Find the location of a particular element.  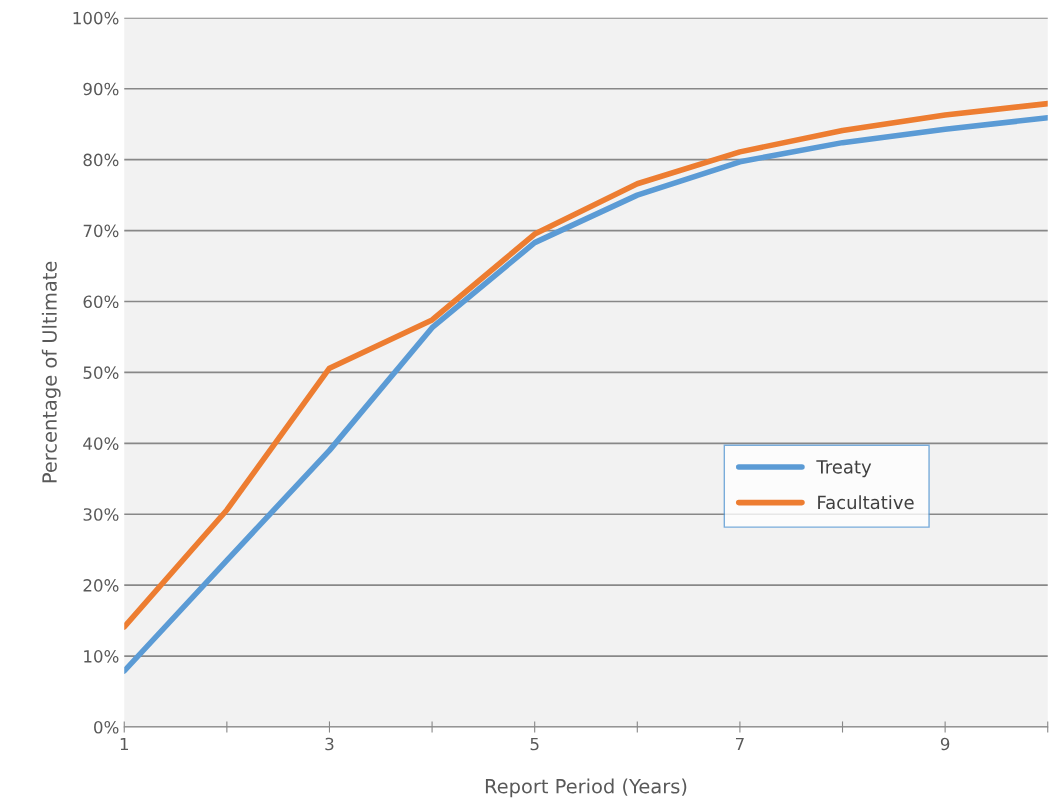

y-tick-label: 50% is located at coordinates (101, 372).